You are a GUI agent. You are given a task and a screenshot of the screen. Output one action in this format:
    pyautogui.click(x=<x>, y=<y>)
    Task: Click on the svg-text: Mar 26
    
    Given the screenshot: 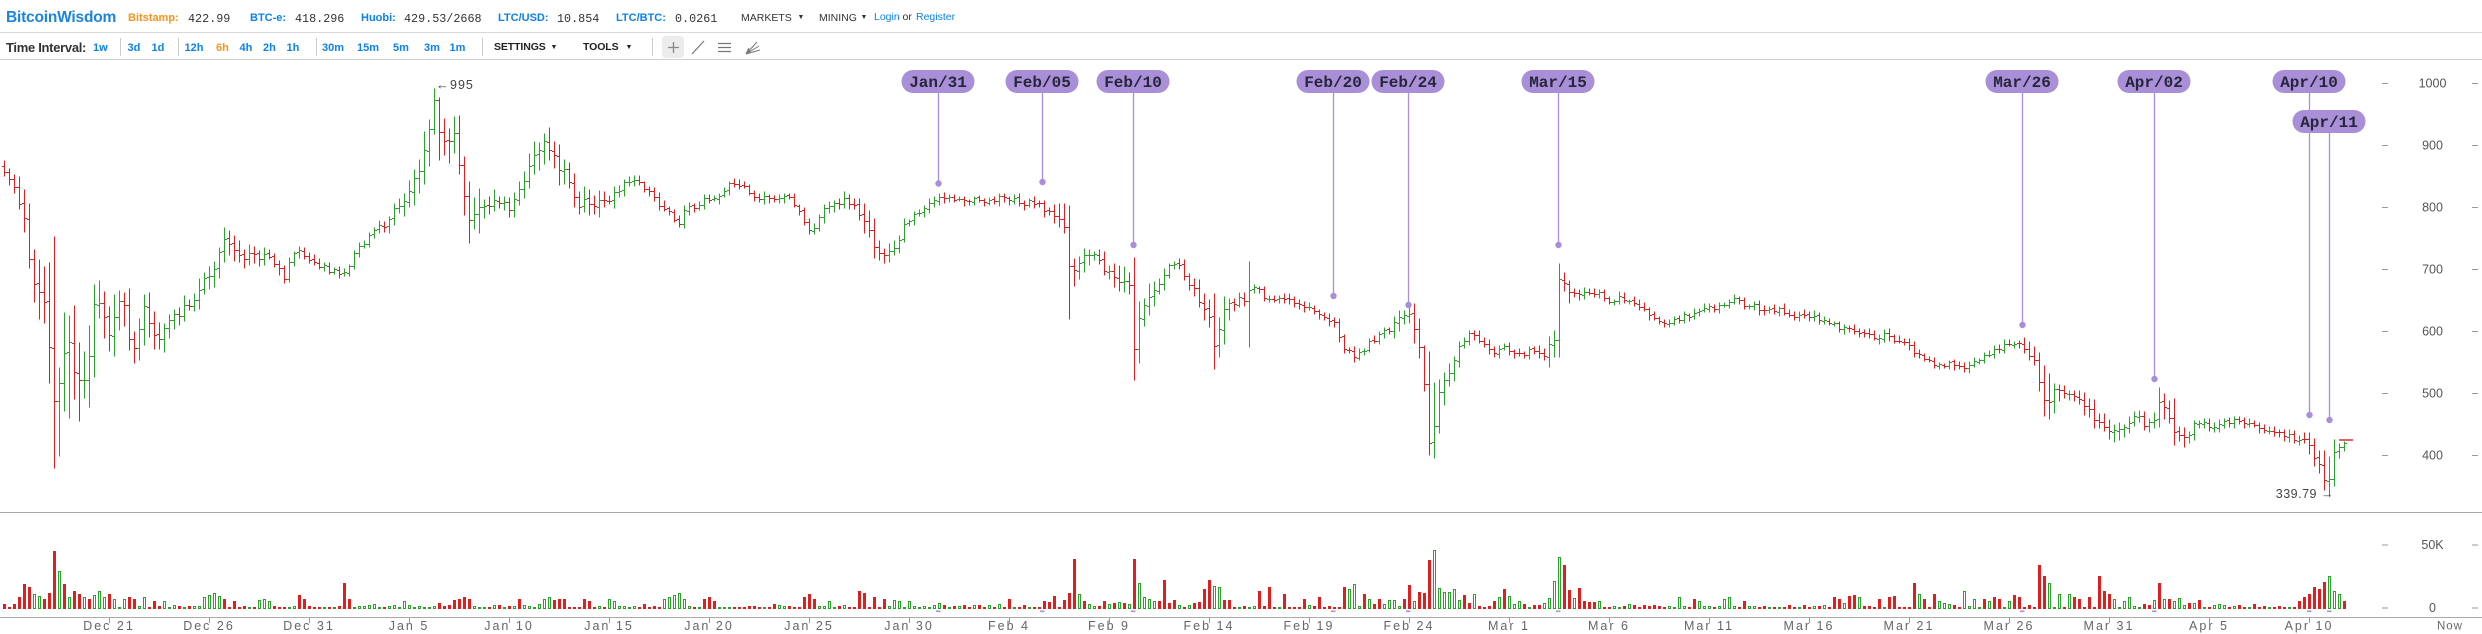 What is the action you would take?
    pyautogui.click(x=2009, y=626)
    